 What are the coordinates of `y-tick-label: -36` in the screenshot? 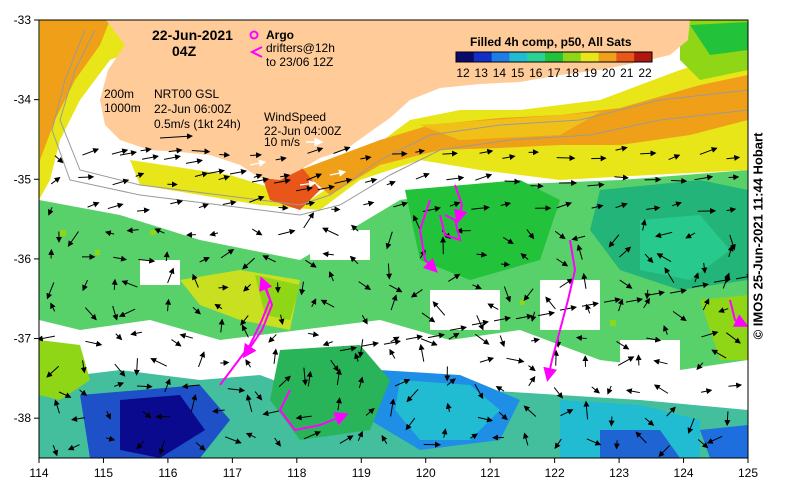 It's located at (23, 259).